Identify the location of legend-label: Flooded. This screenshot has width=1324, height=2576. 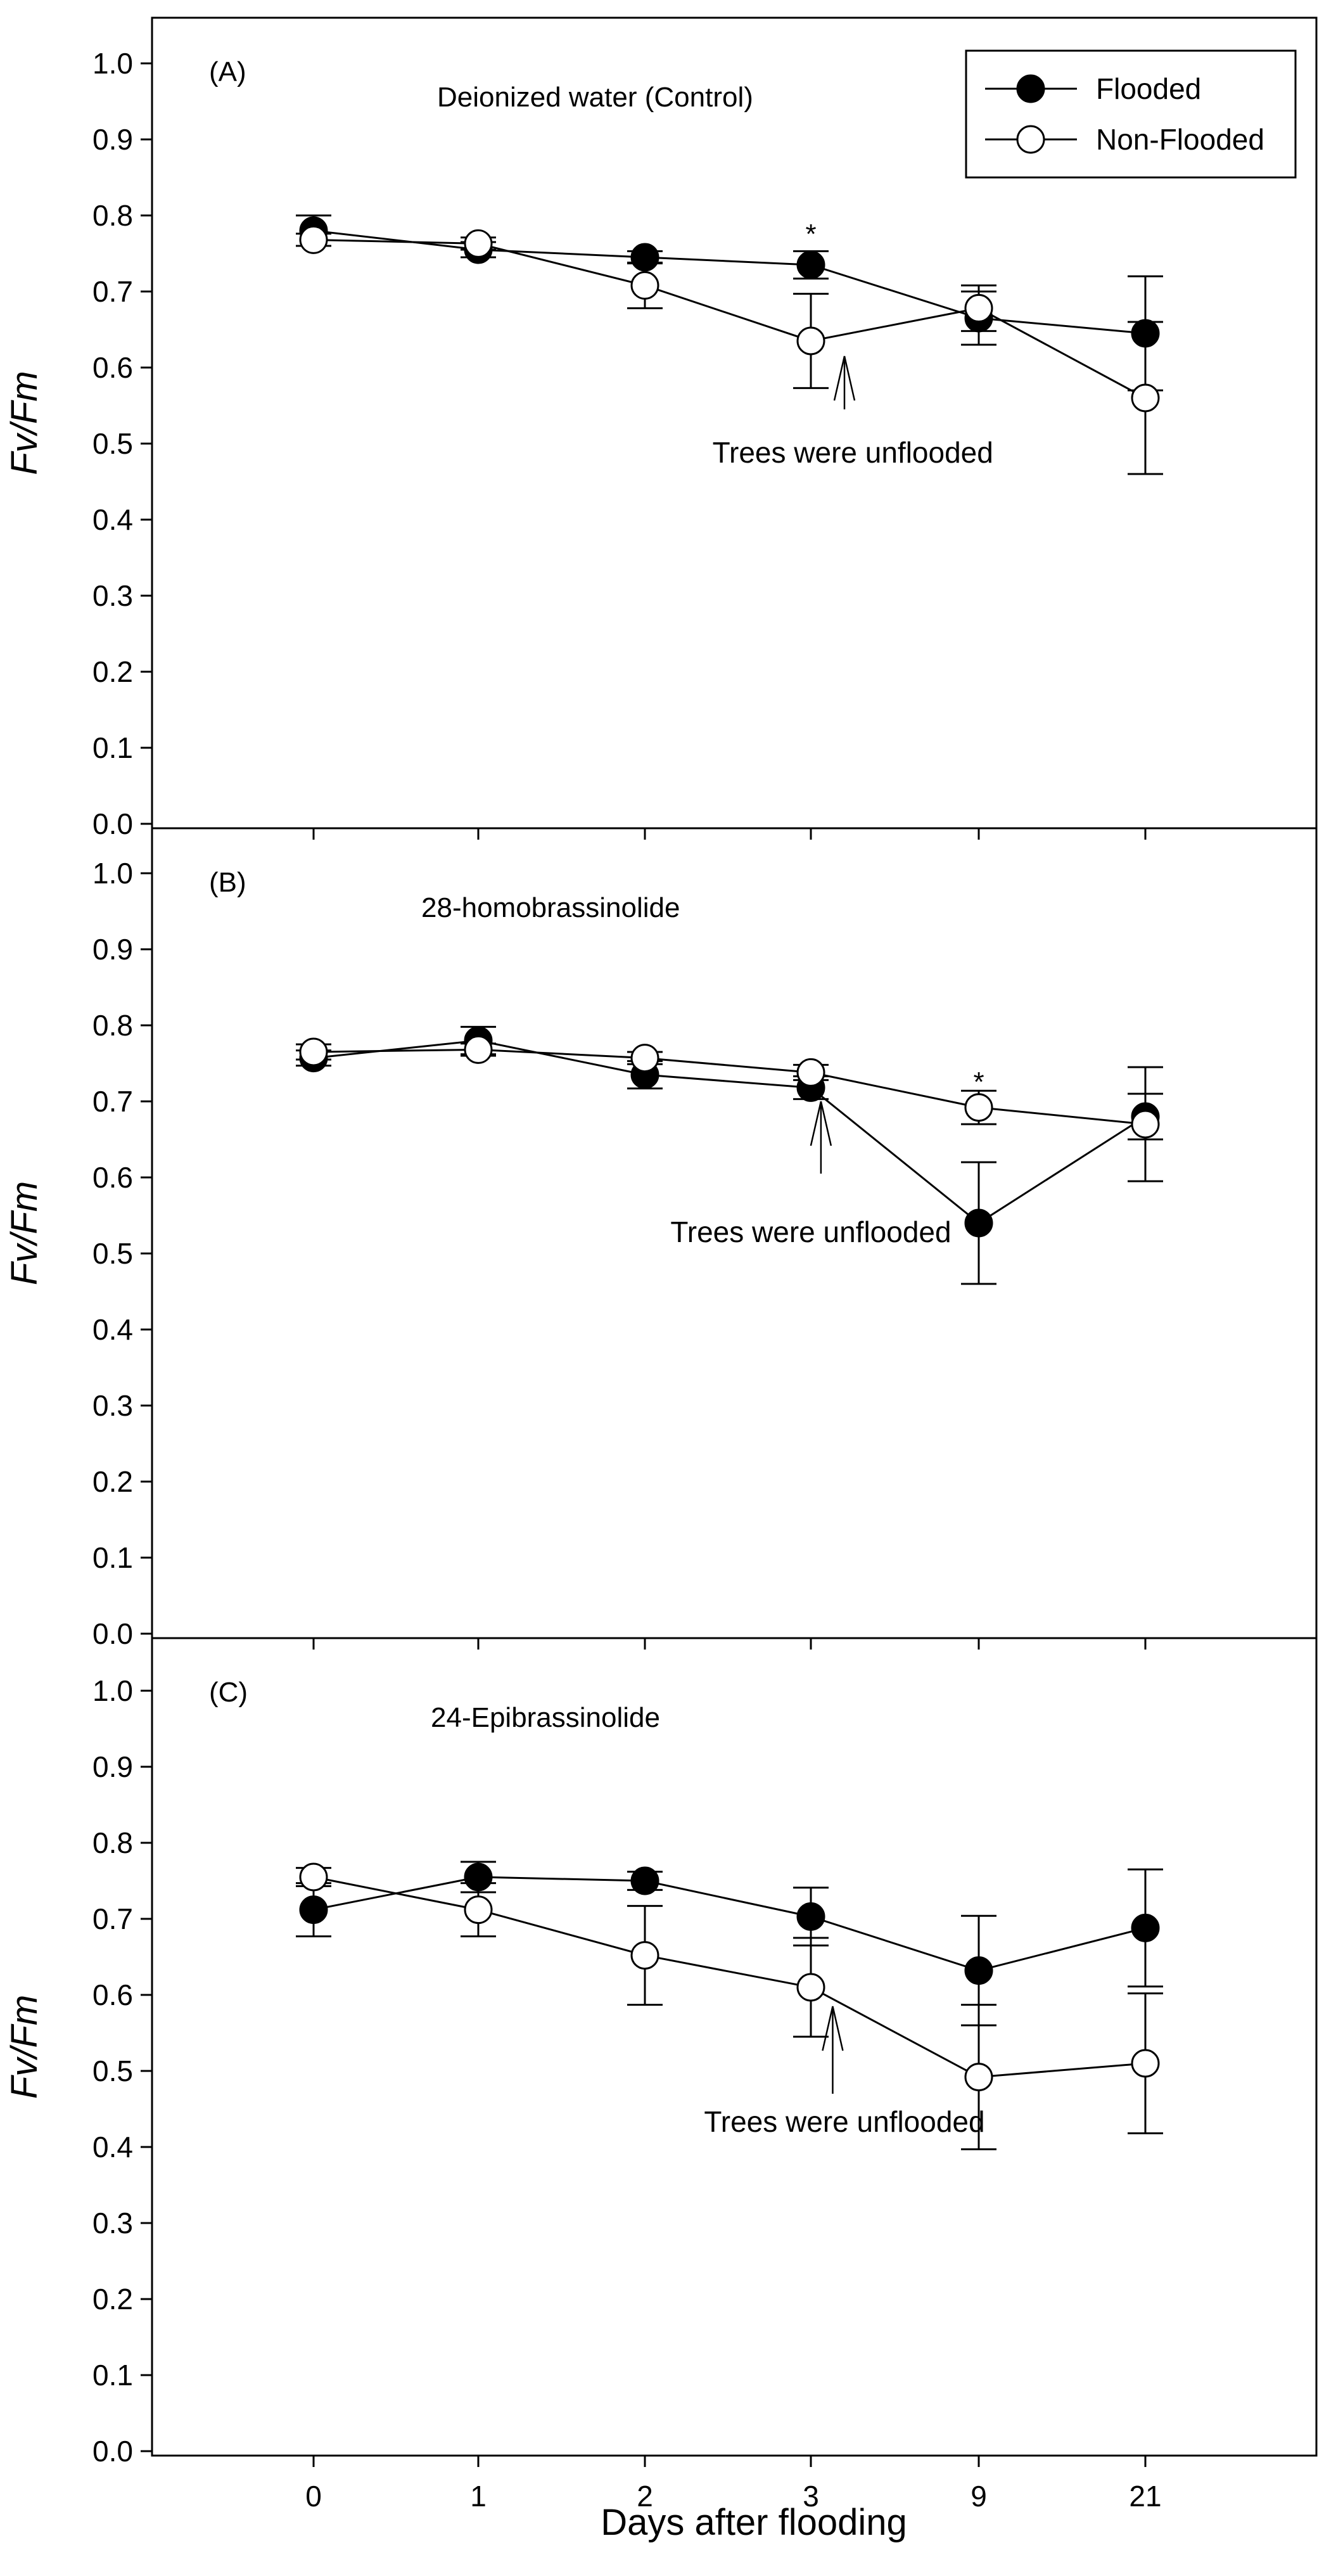
(1149, 88).